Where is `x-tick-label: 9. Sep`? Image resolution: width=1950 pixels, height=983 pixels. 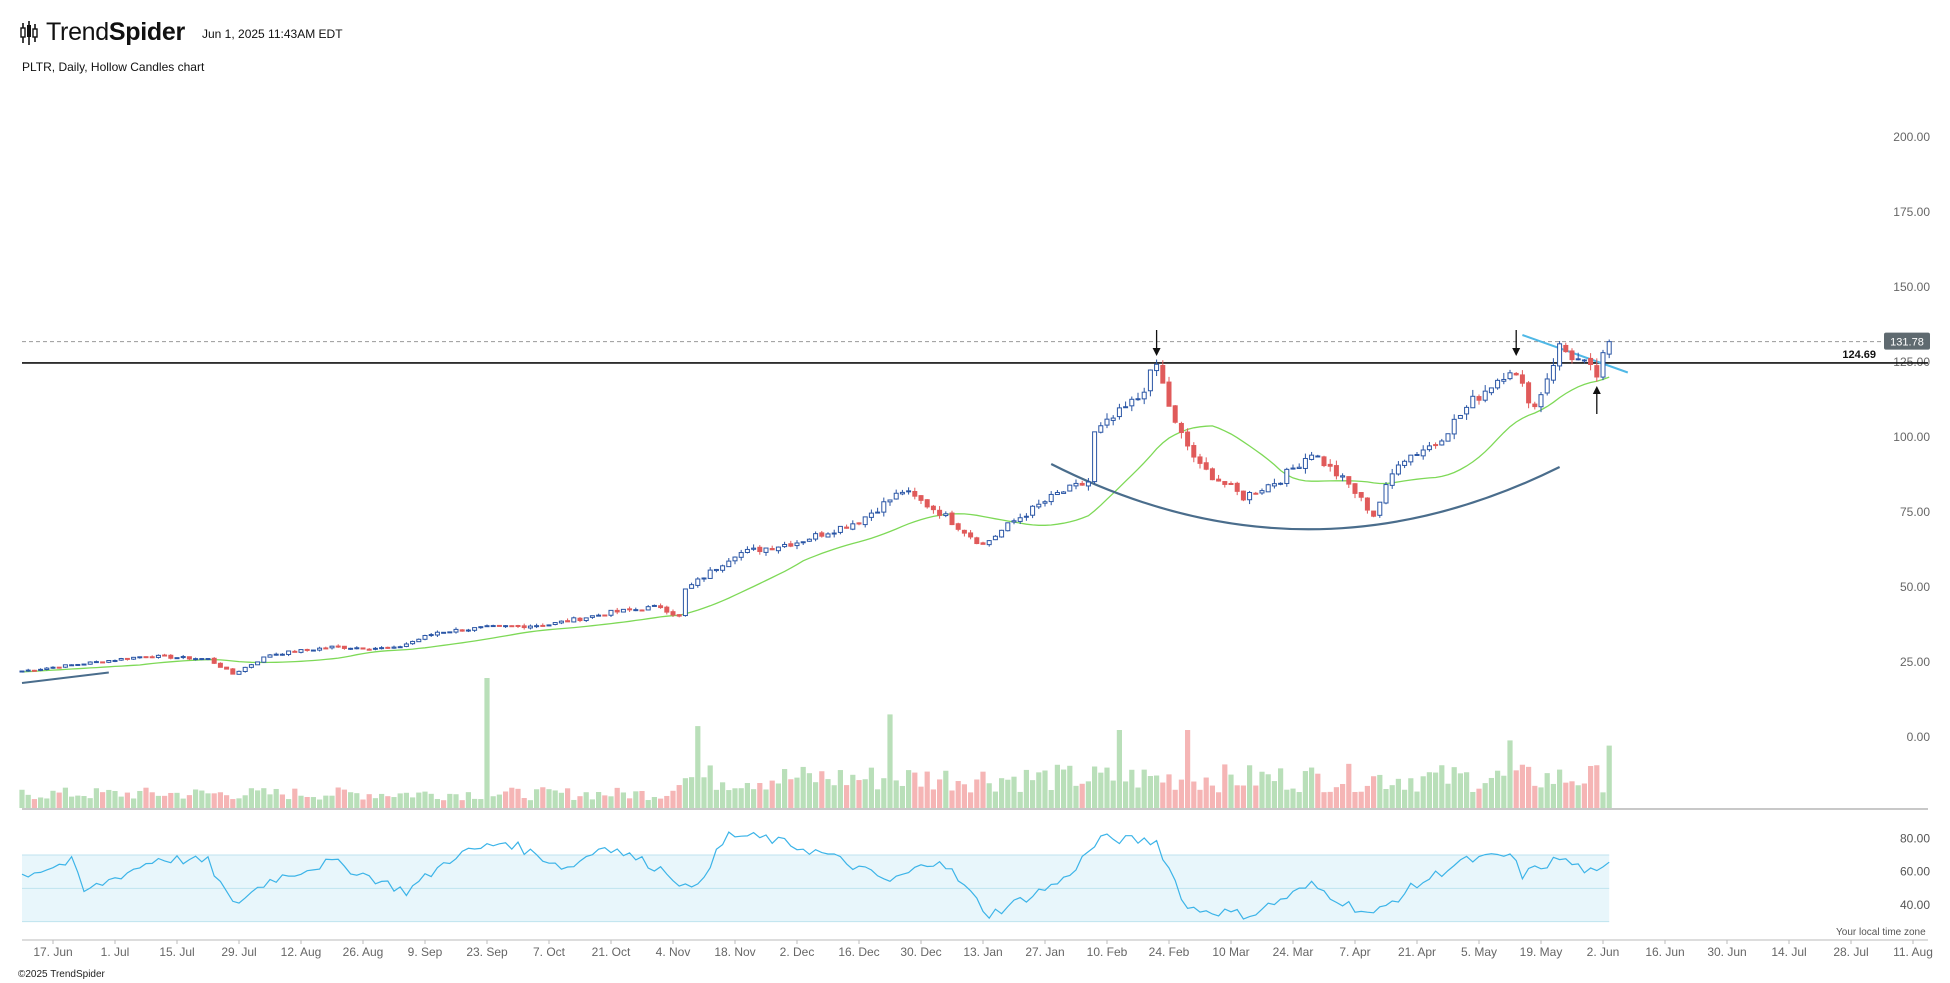 x-tick-label: 9. Sep is located at coordinates (425, 952).